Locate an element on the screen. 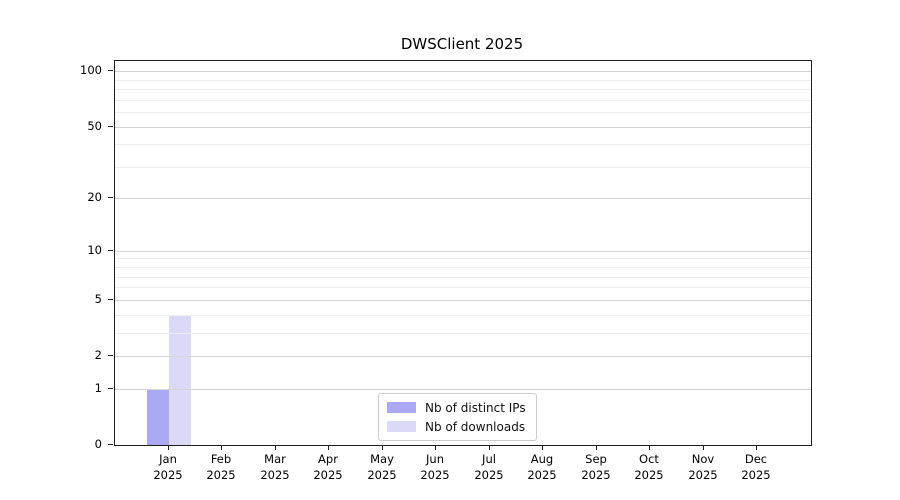 This screenshot has height=500, width=900. legend: Nb of distinct IPs Nb of downloads is located at coordinates (457, 417).